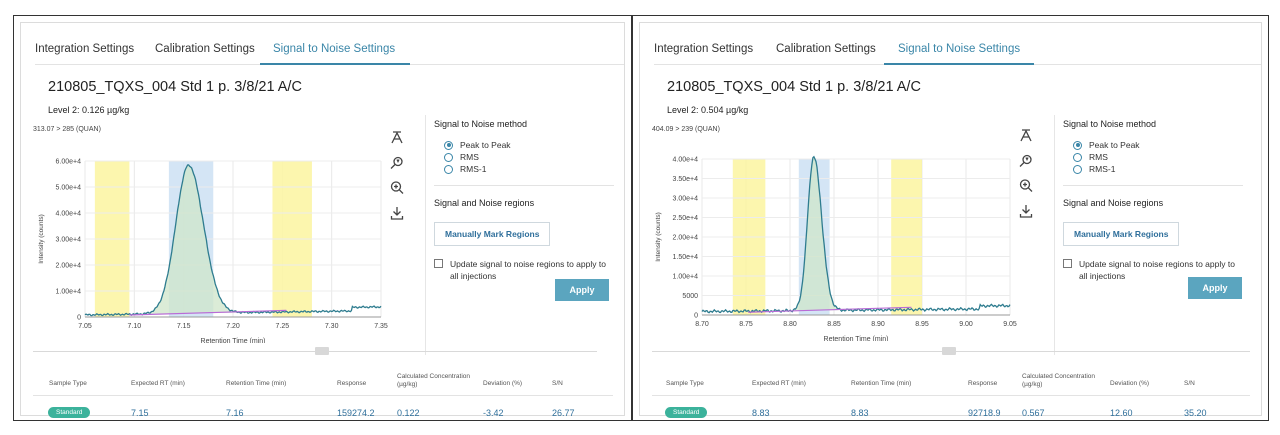 The height and width of the screenshot is (435, 1280). I want to click on cell-response: 92718.9, so click(984, 413).